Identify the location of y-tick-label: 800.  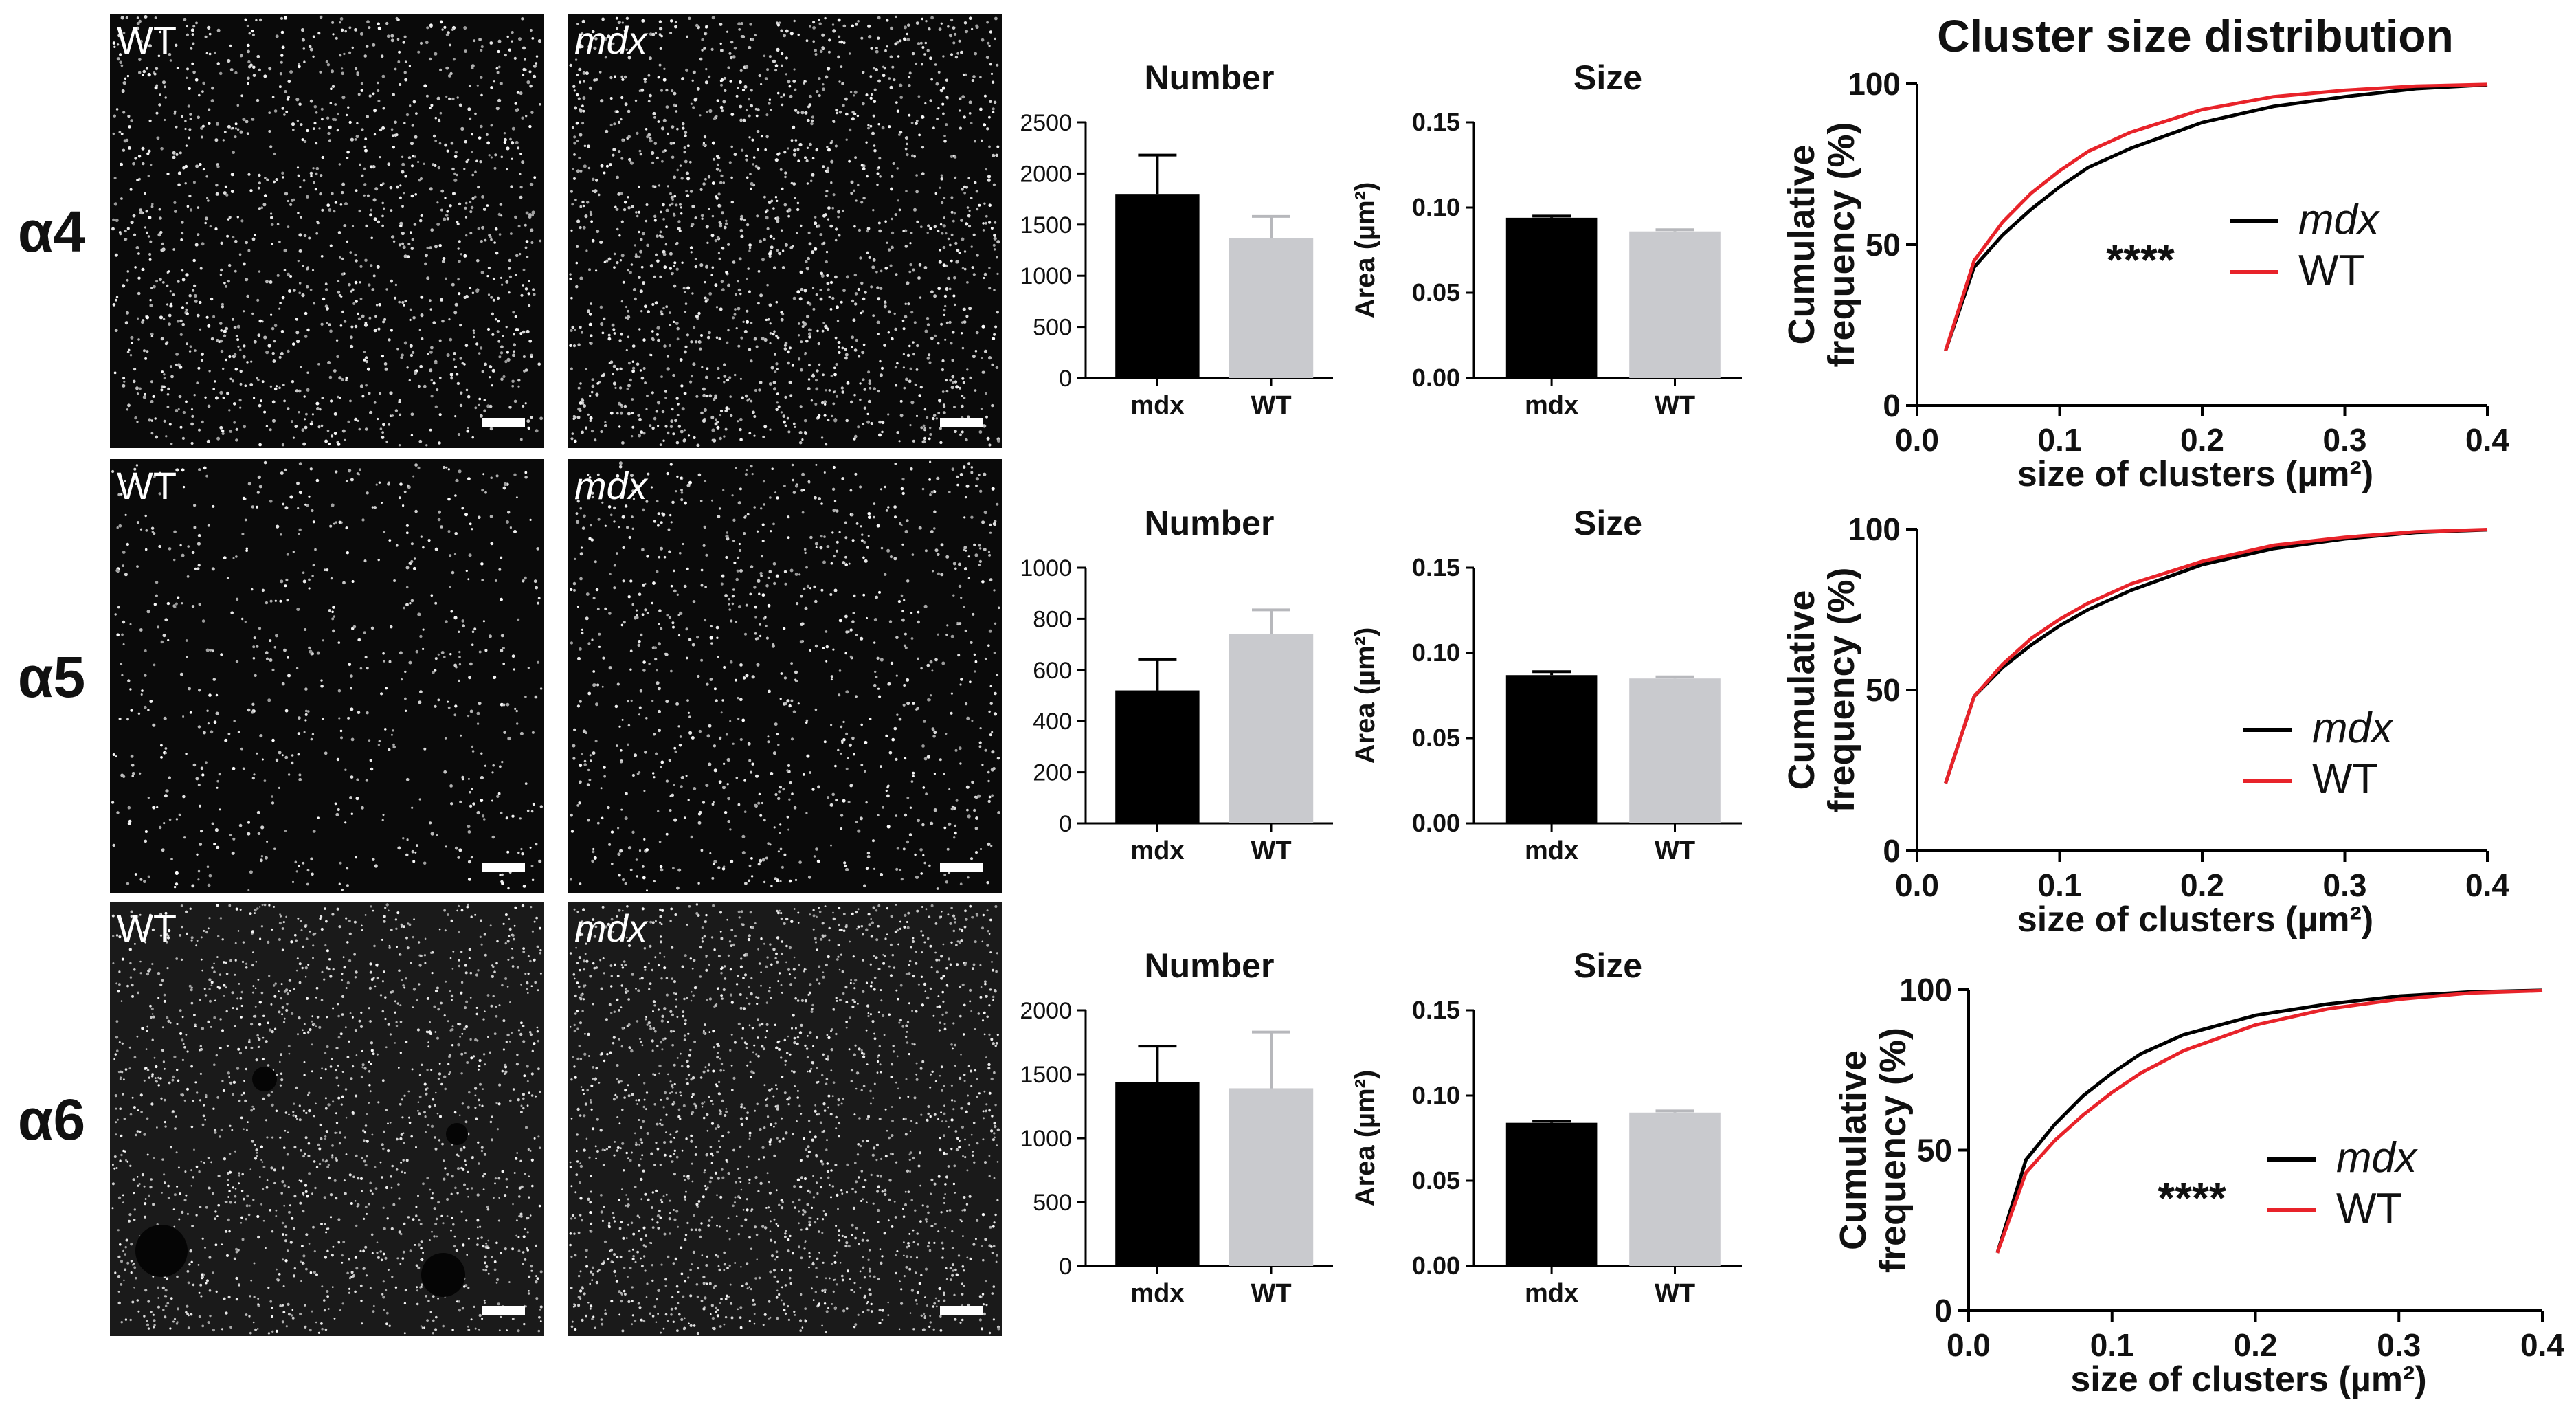
(1052, 619).